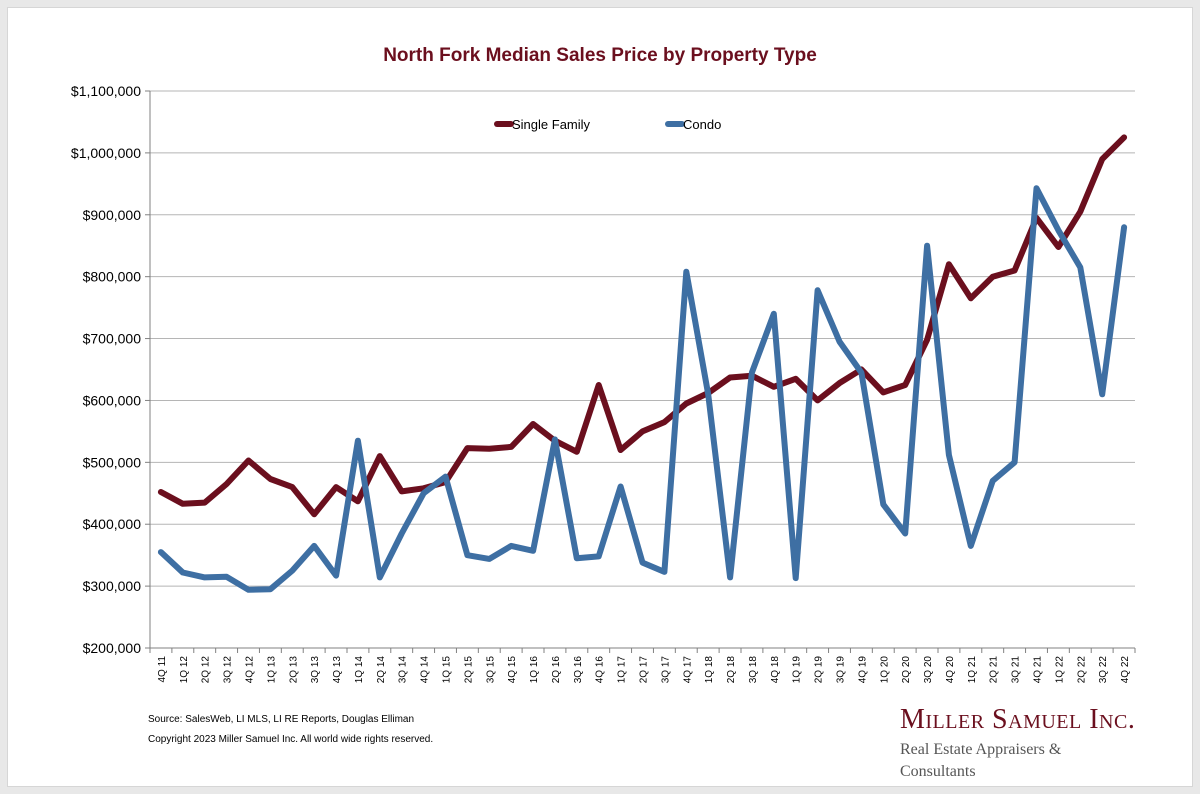  What do you see at coordinates (112, 524) in the screenshot?
I see `y-tick-label: $400,000` at bounding box center [112, 524].